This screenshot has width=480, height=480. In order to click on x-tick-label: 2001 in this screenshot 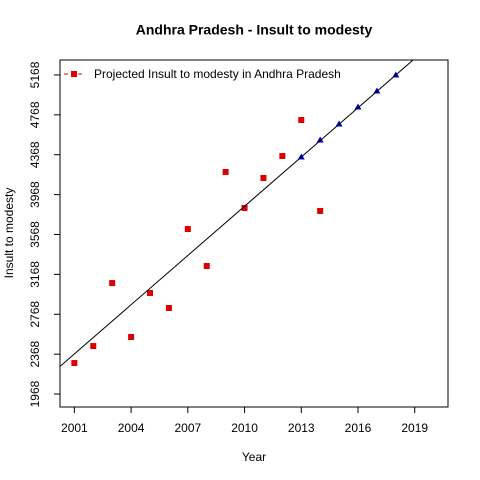, I will do `click(74, 428)`.